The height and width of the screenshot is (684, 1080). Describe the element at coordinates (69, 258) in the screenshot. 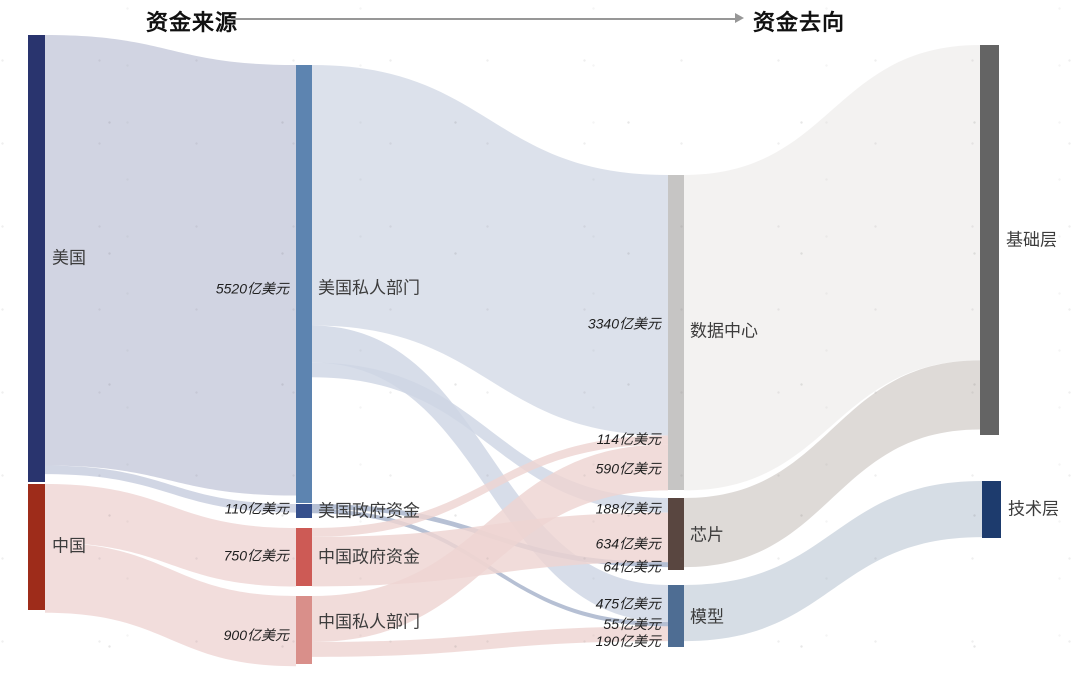

I see `node-label-usa: 美国` at that location.